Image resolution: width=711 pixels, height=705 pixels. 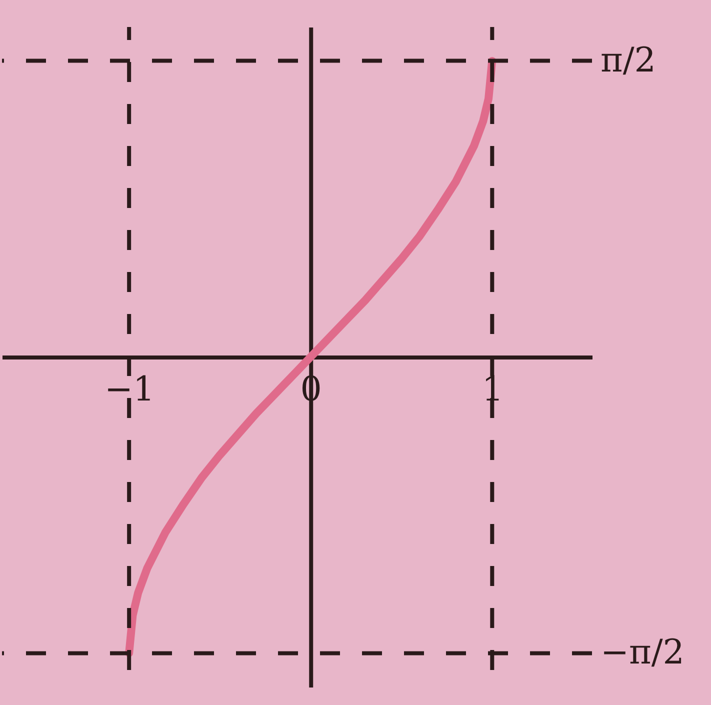 What do you see at coordinates (628, 60) in the screenshot?
I see `y-tick-label: π/2` at bounding box center [628, 60].